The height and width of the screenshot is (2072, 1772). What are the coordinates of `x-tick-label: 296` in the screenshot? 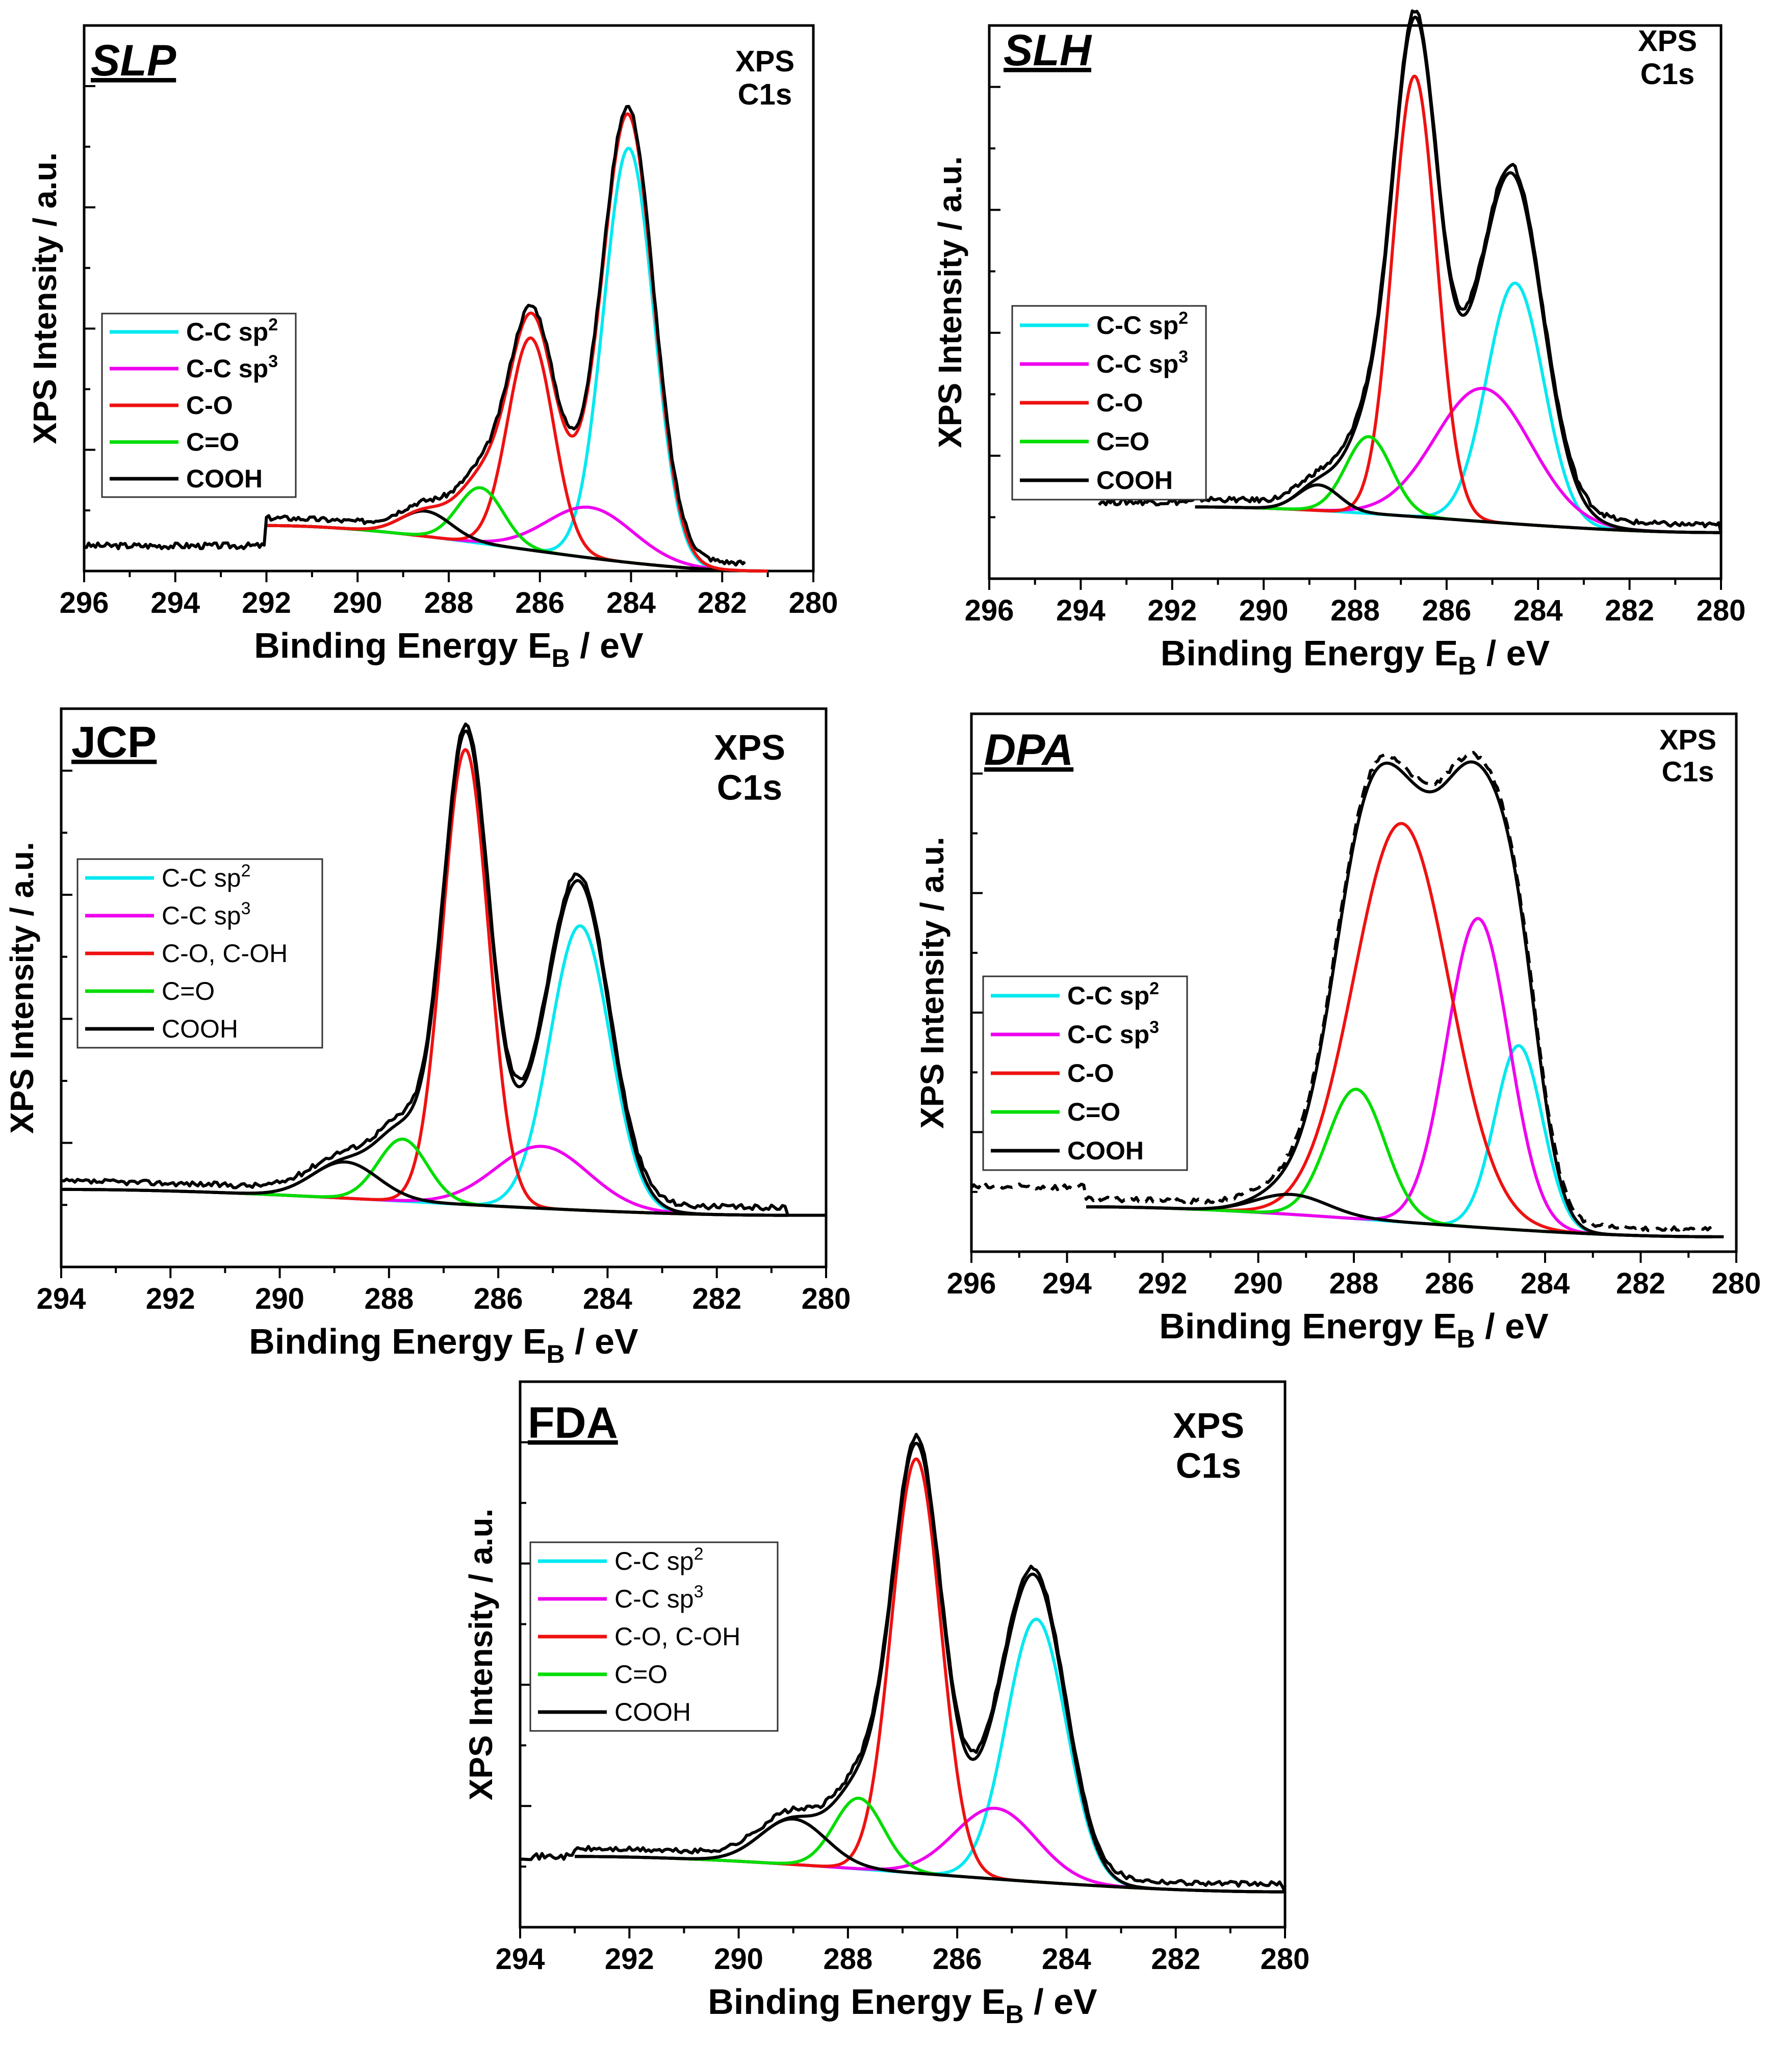 It's located at (990, 610).